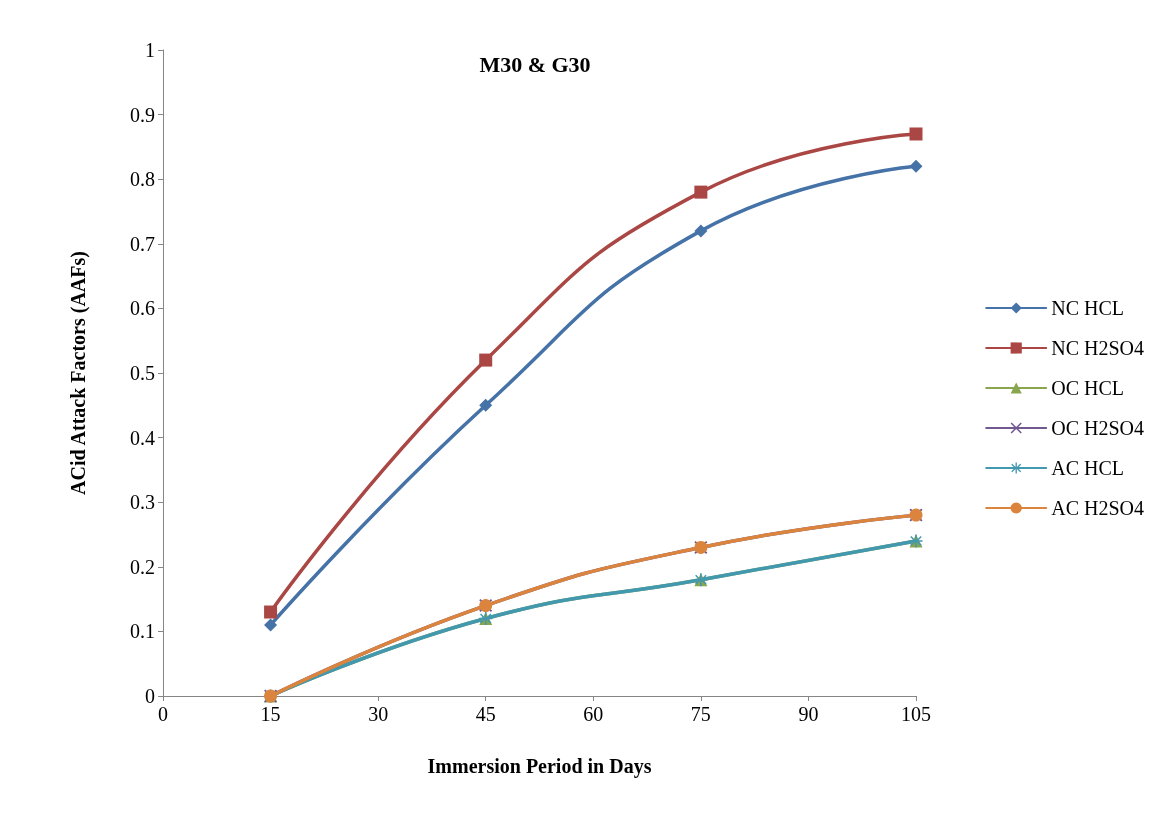 This screenshot has height=820, width=1167. What do you see at coordinates (1087, 308) in the screenshot?
I see `legend-label: NC HCL` at bounding box center [1087, 308].